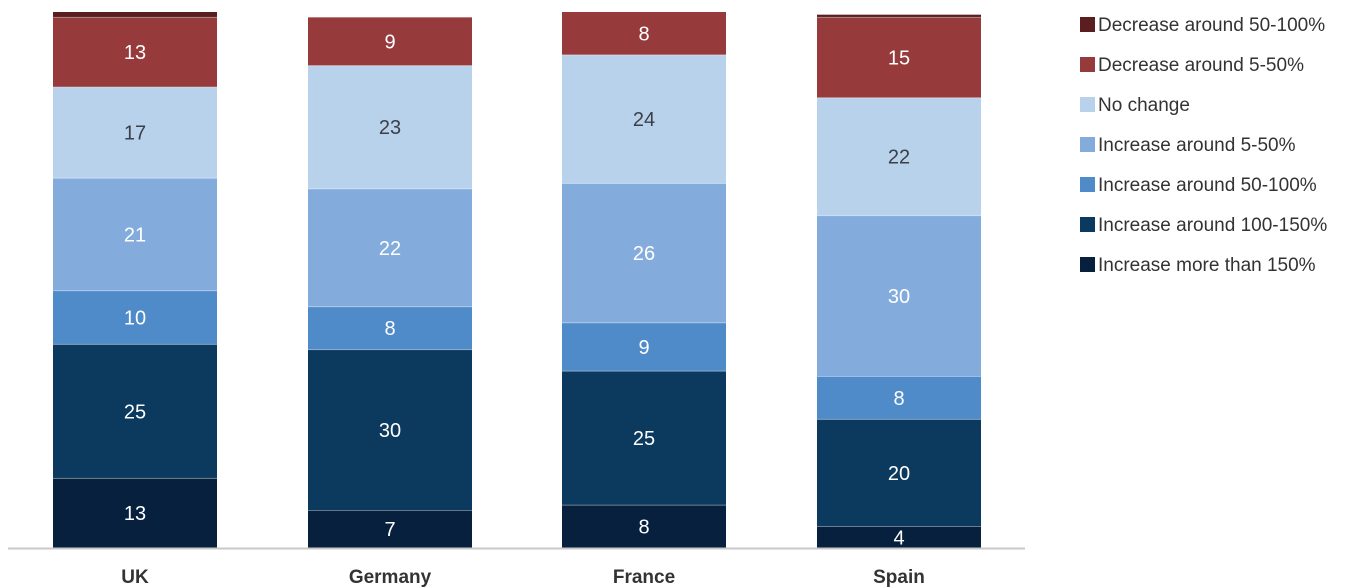 This screenshot has width=1372, height=588. Describe the element at coordinates (1212, 225) in the screenshot. I see `legend-label: Increase around 100-150%` at that location.